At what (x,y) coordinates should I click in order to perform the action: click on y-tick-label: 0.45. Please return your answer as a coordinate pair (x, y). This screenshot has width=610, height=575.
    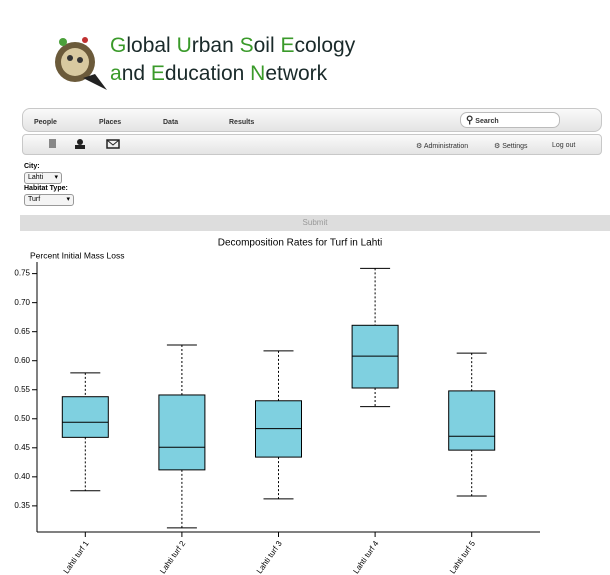
    Looking at the image, I should click on (22, 447).